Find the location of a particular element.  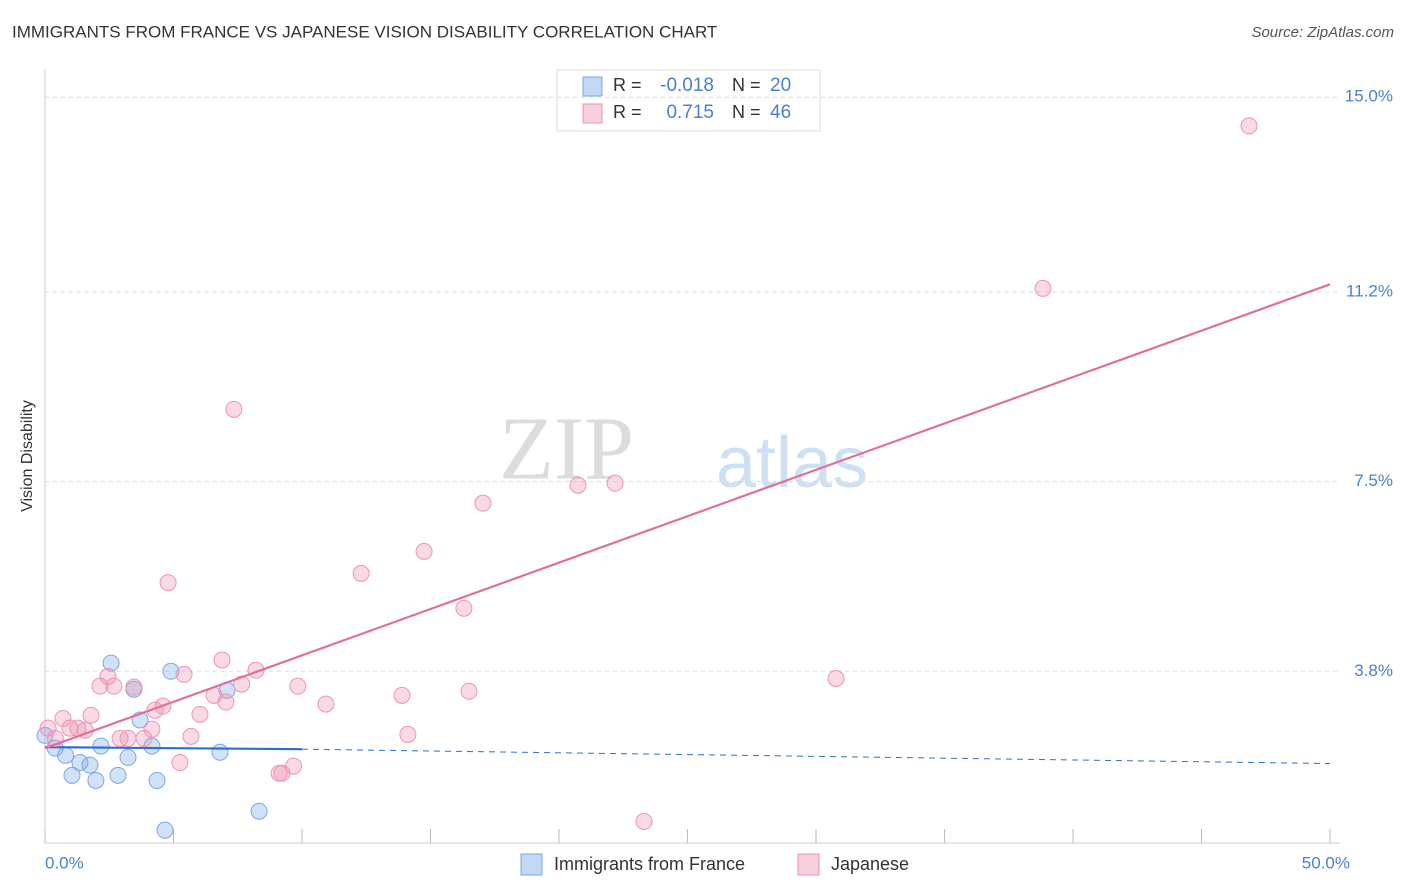

legend is located at coordinates (688, 100).